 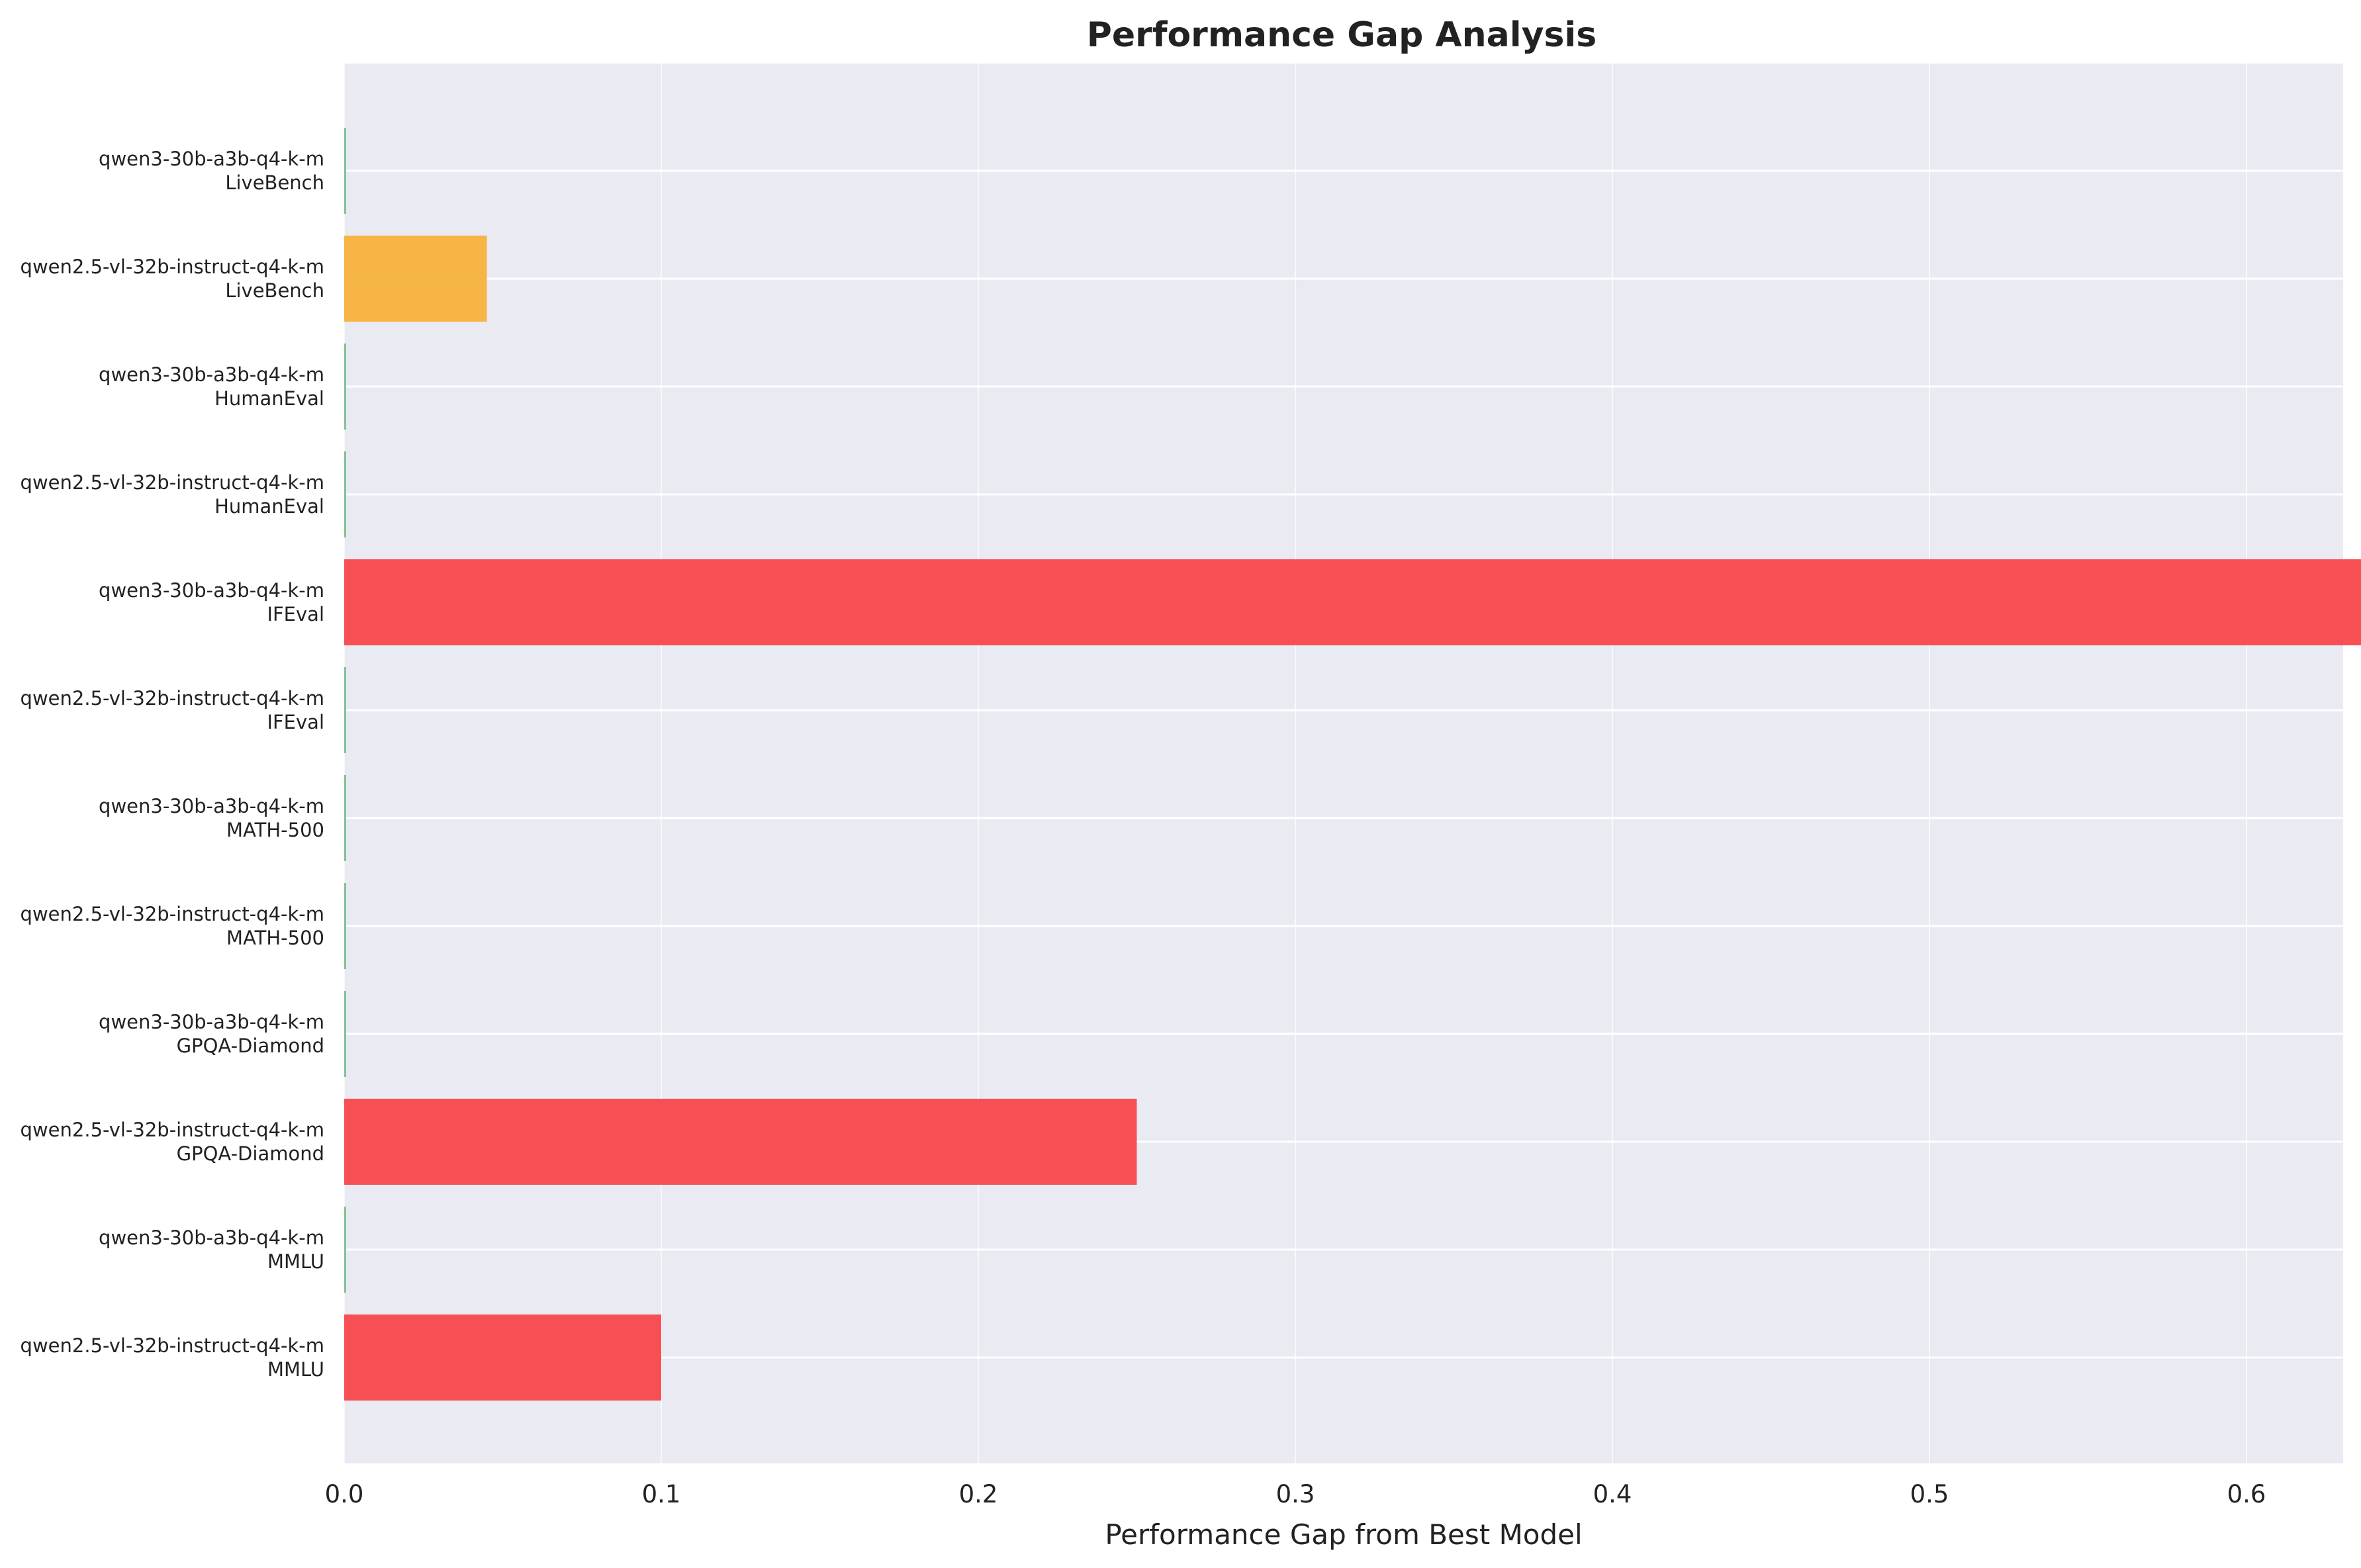 What do you see at coordinates (344, 1494) in the screenshot?
I see `x-tick-label: 0.0` at bounding box center [344, 1494].